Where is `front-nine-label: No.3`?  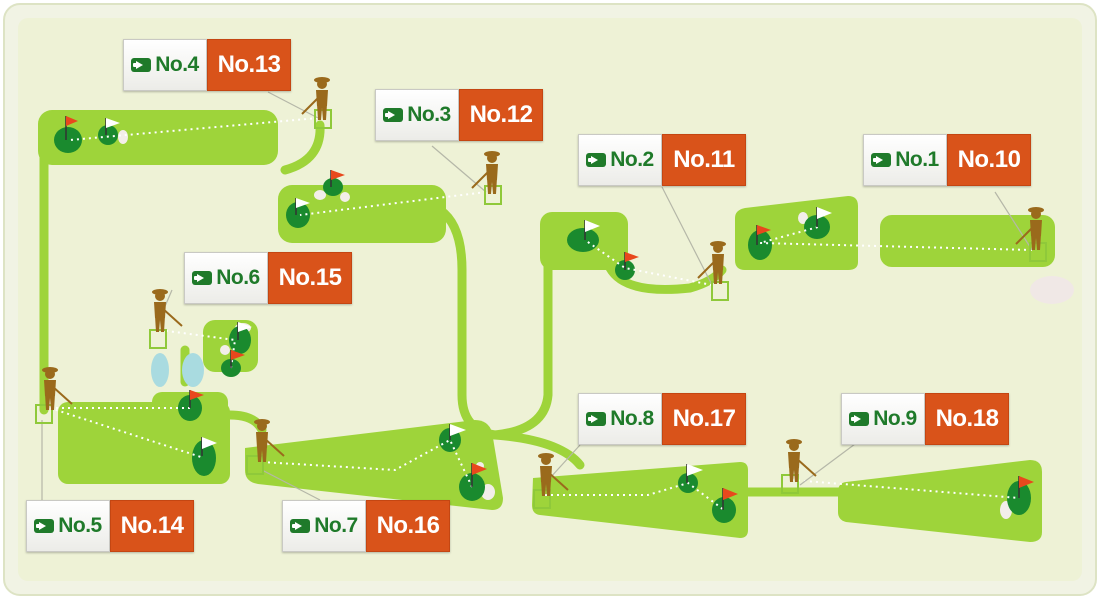 front-nine-label: No.3 is located at coordinates (417, 115).